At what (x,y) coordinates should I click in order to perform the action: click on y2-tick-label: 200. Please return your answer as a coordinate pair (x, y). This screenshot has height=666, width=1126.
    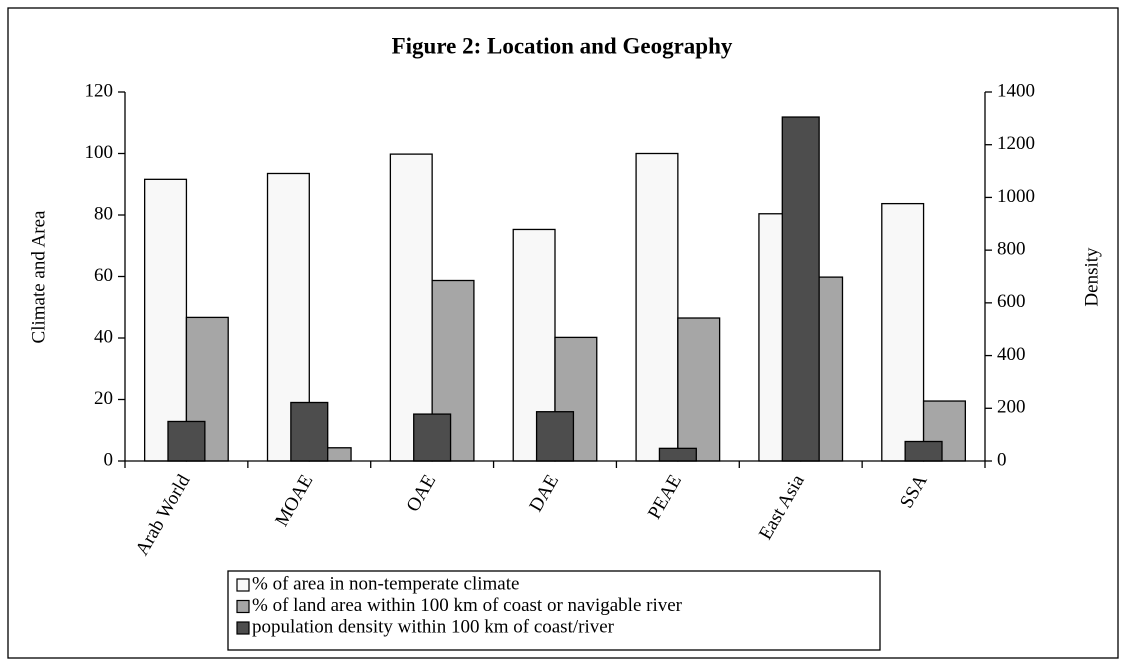
    Looking at the image, I should click on (1011, 407).